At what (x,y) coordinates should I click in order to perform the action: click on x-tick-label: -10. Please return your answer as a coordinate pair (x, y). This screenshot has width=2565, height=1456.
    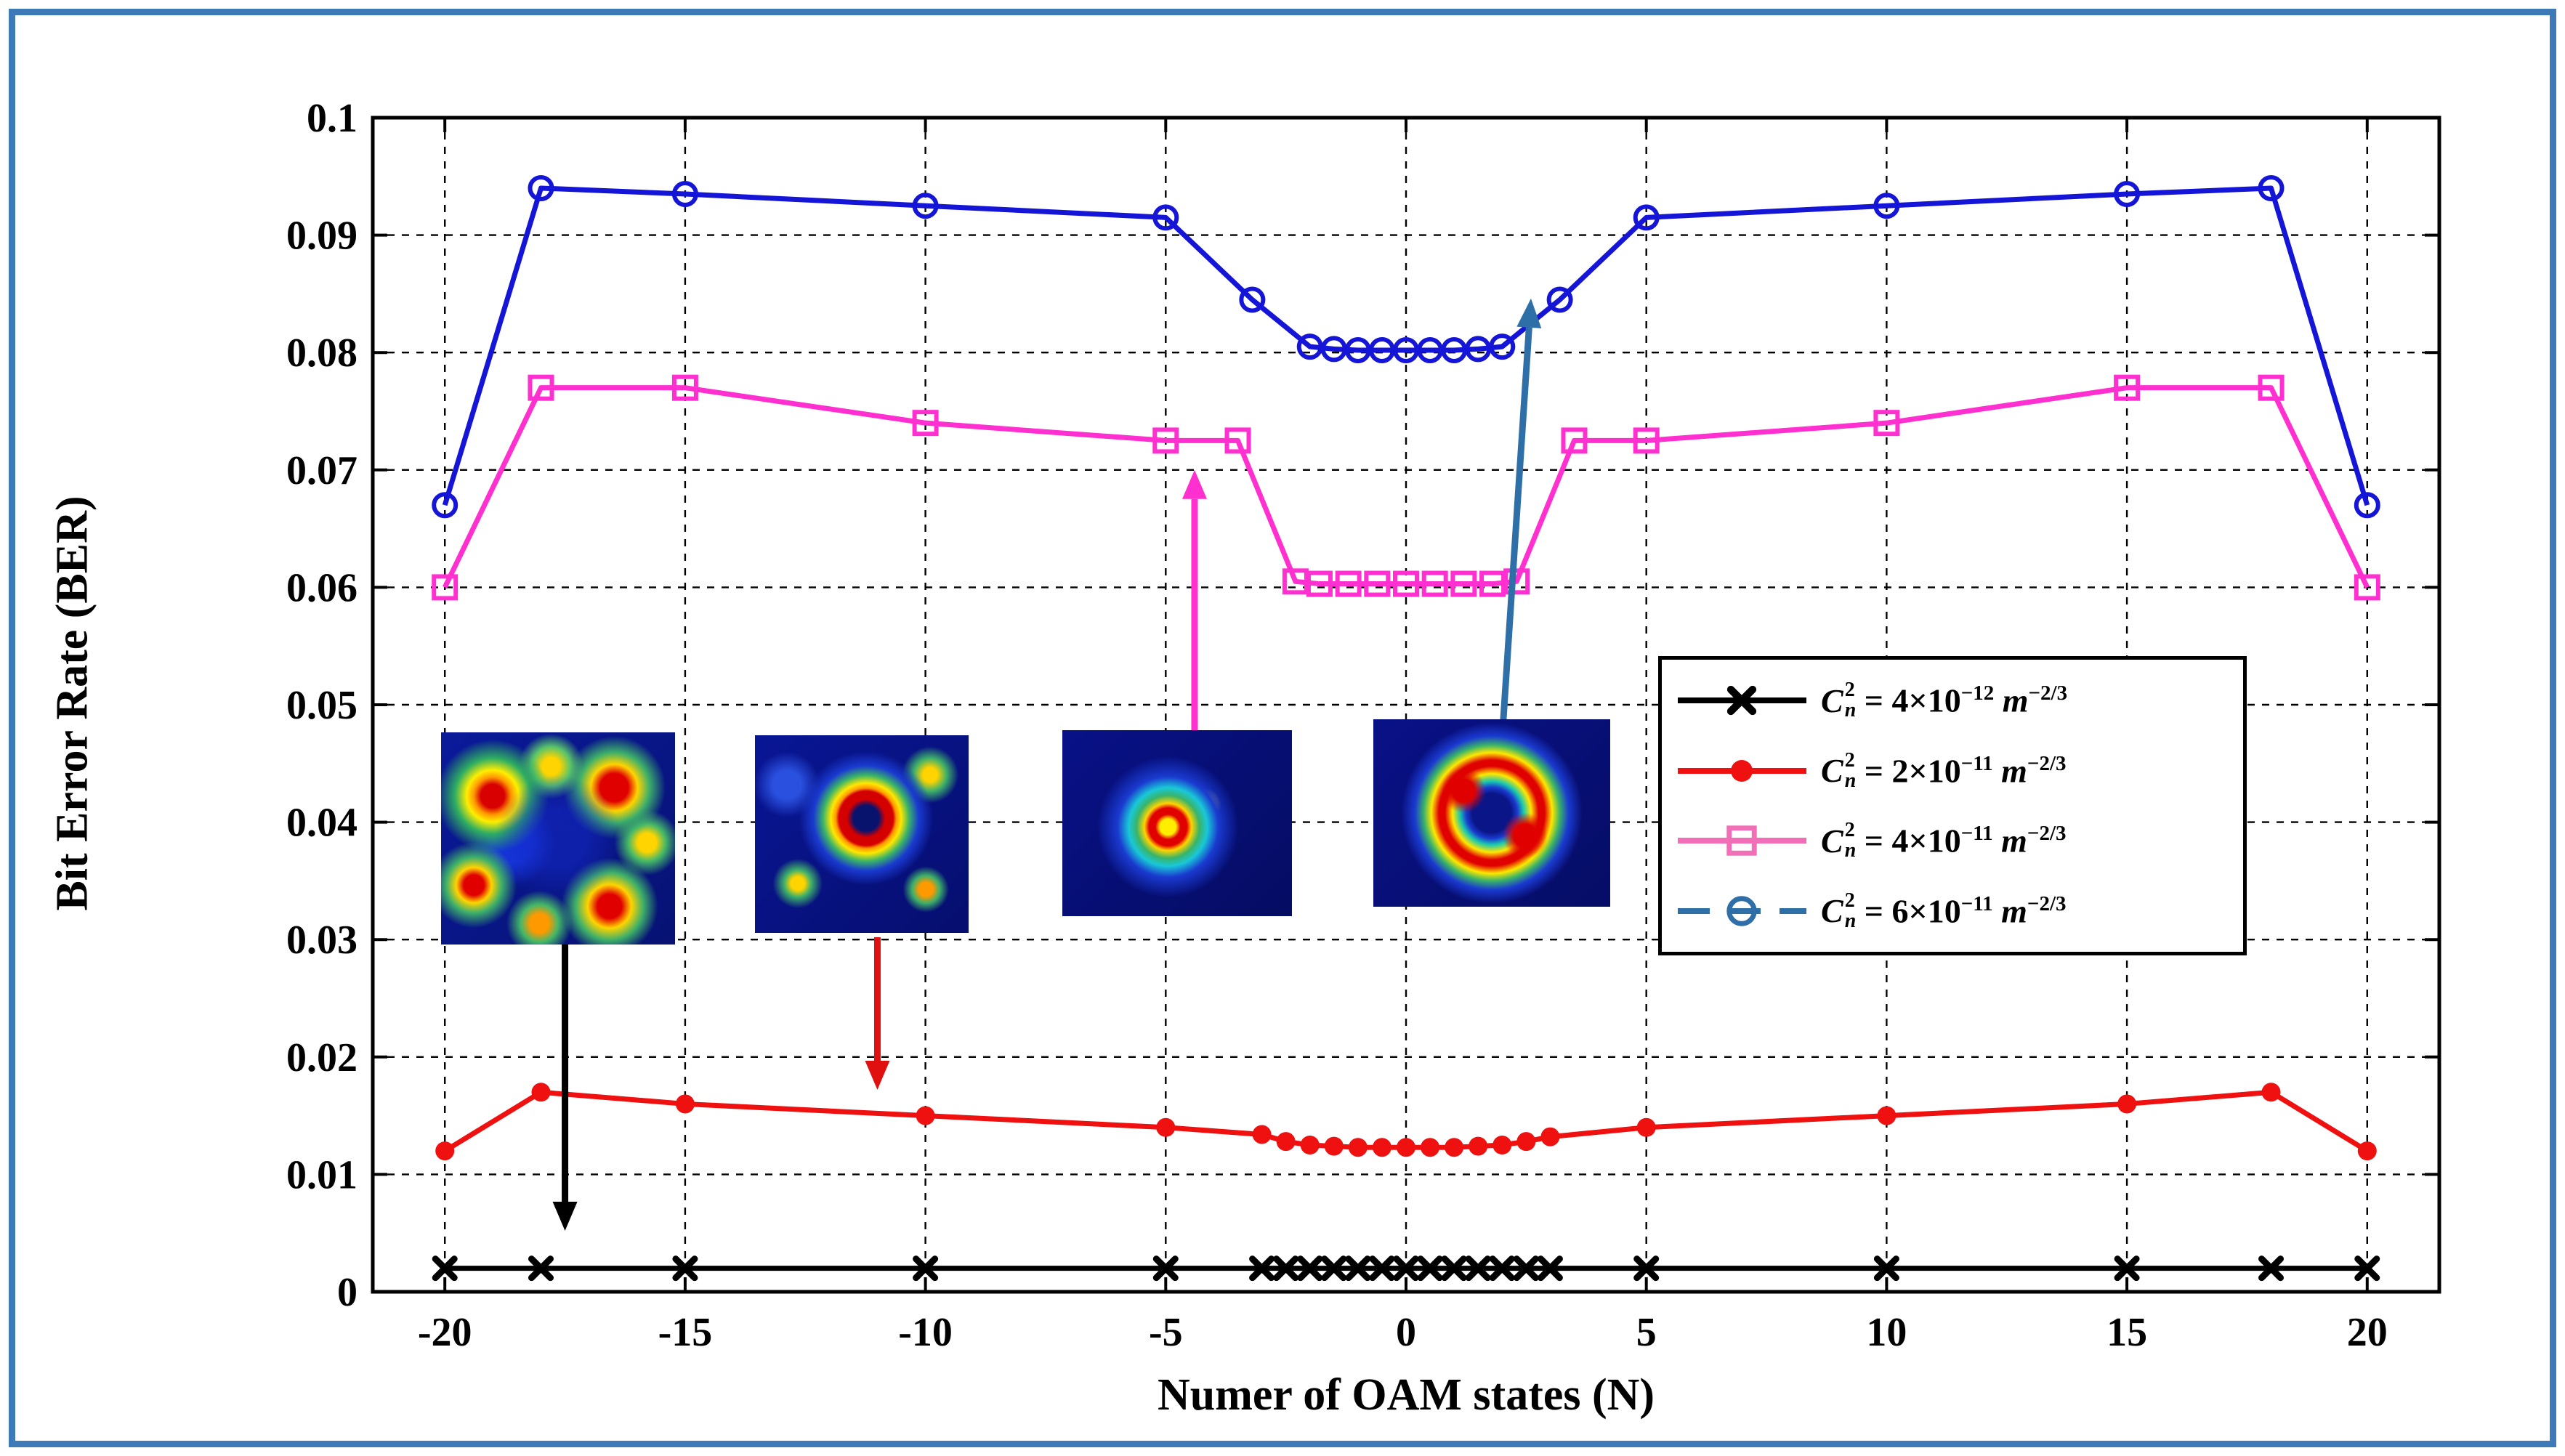
    Looking at the image, I should click on (925, 1332).